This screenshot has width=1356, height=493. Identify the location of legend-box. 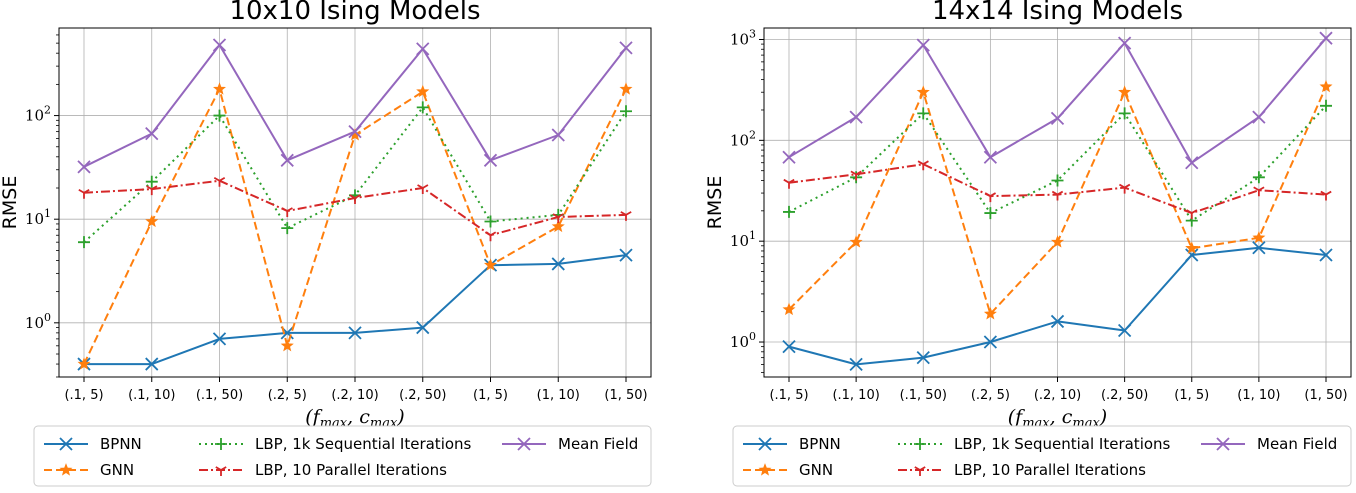
(342, 456).